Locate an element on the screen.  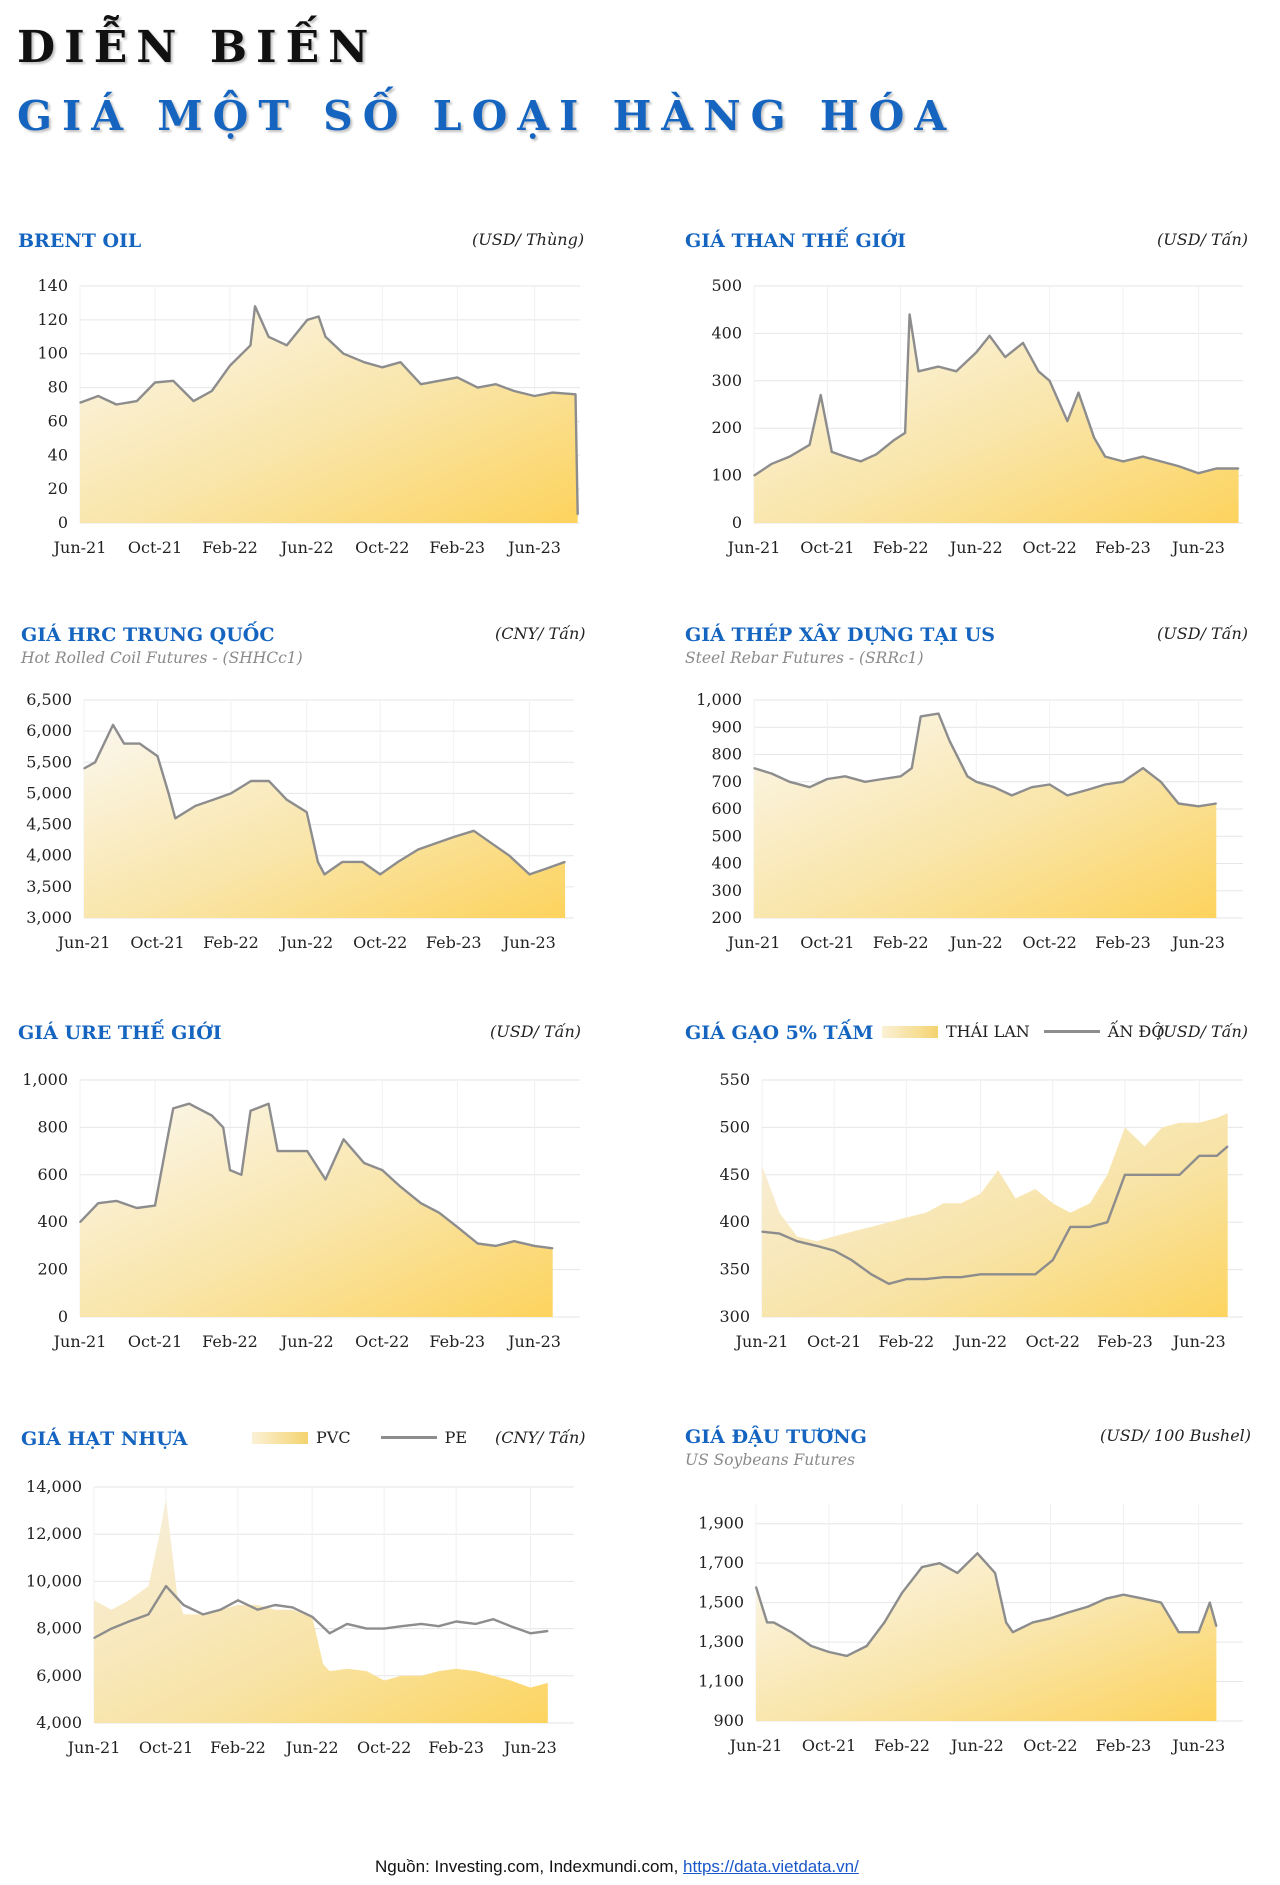
soy-ytick-label: 1,300 is located at coordinates (721, 1641).